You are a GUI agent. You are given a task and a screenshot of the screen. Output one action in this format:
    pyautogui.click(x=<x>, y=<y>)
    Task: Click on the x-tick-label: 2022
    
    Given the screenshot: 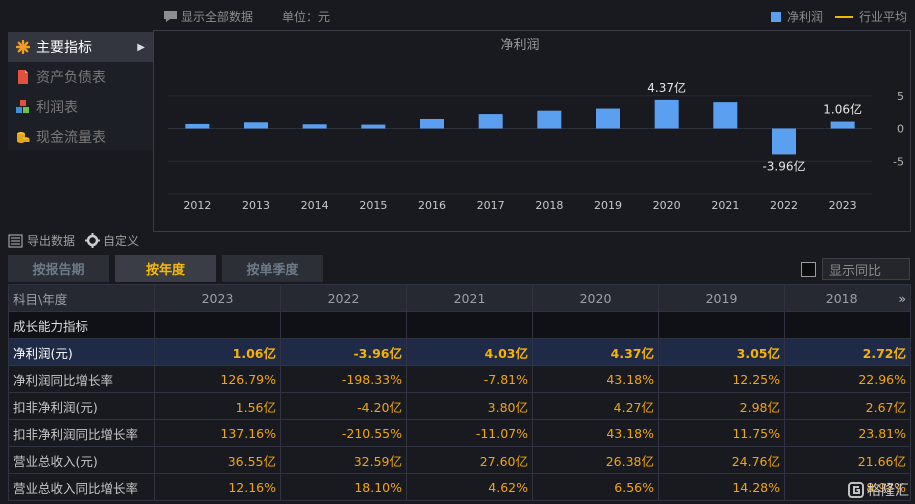 What is the action you would take?
    pyautogui.click(x=784, y=205)
    